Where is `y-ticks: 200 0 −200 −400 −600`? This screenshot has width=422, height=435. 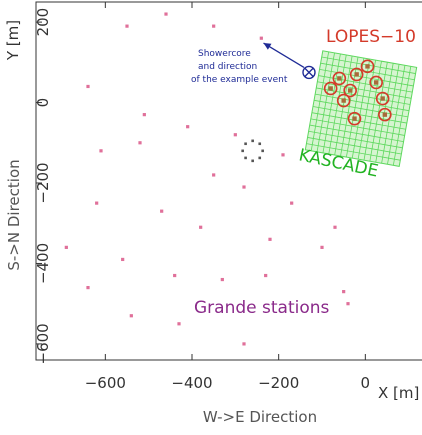
y-ticks: 200 0 −200 −400 −600 is located at coordinates (43, 186).